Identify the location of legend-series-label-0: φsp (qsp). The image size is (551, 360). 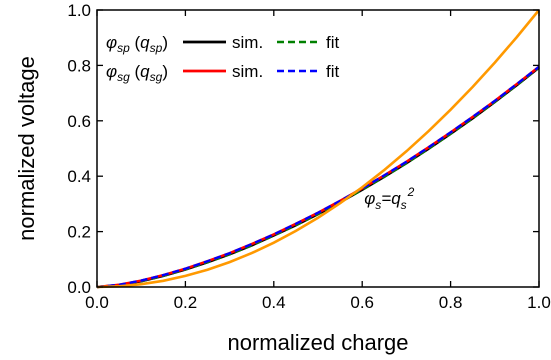
(137, 44).